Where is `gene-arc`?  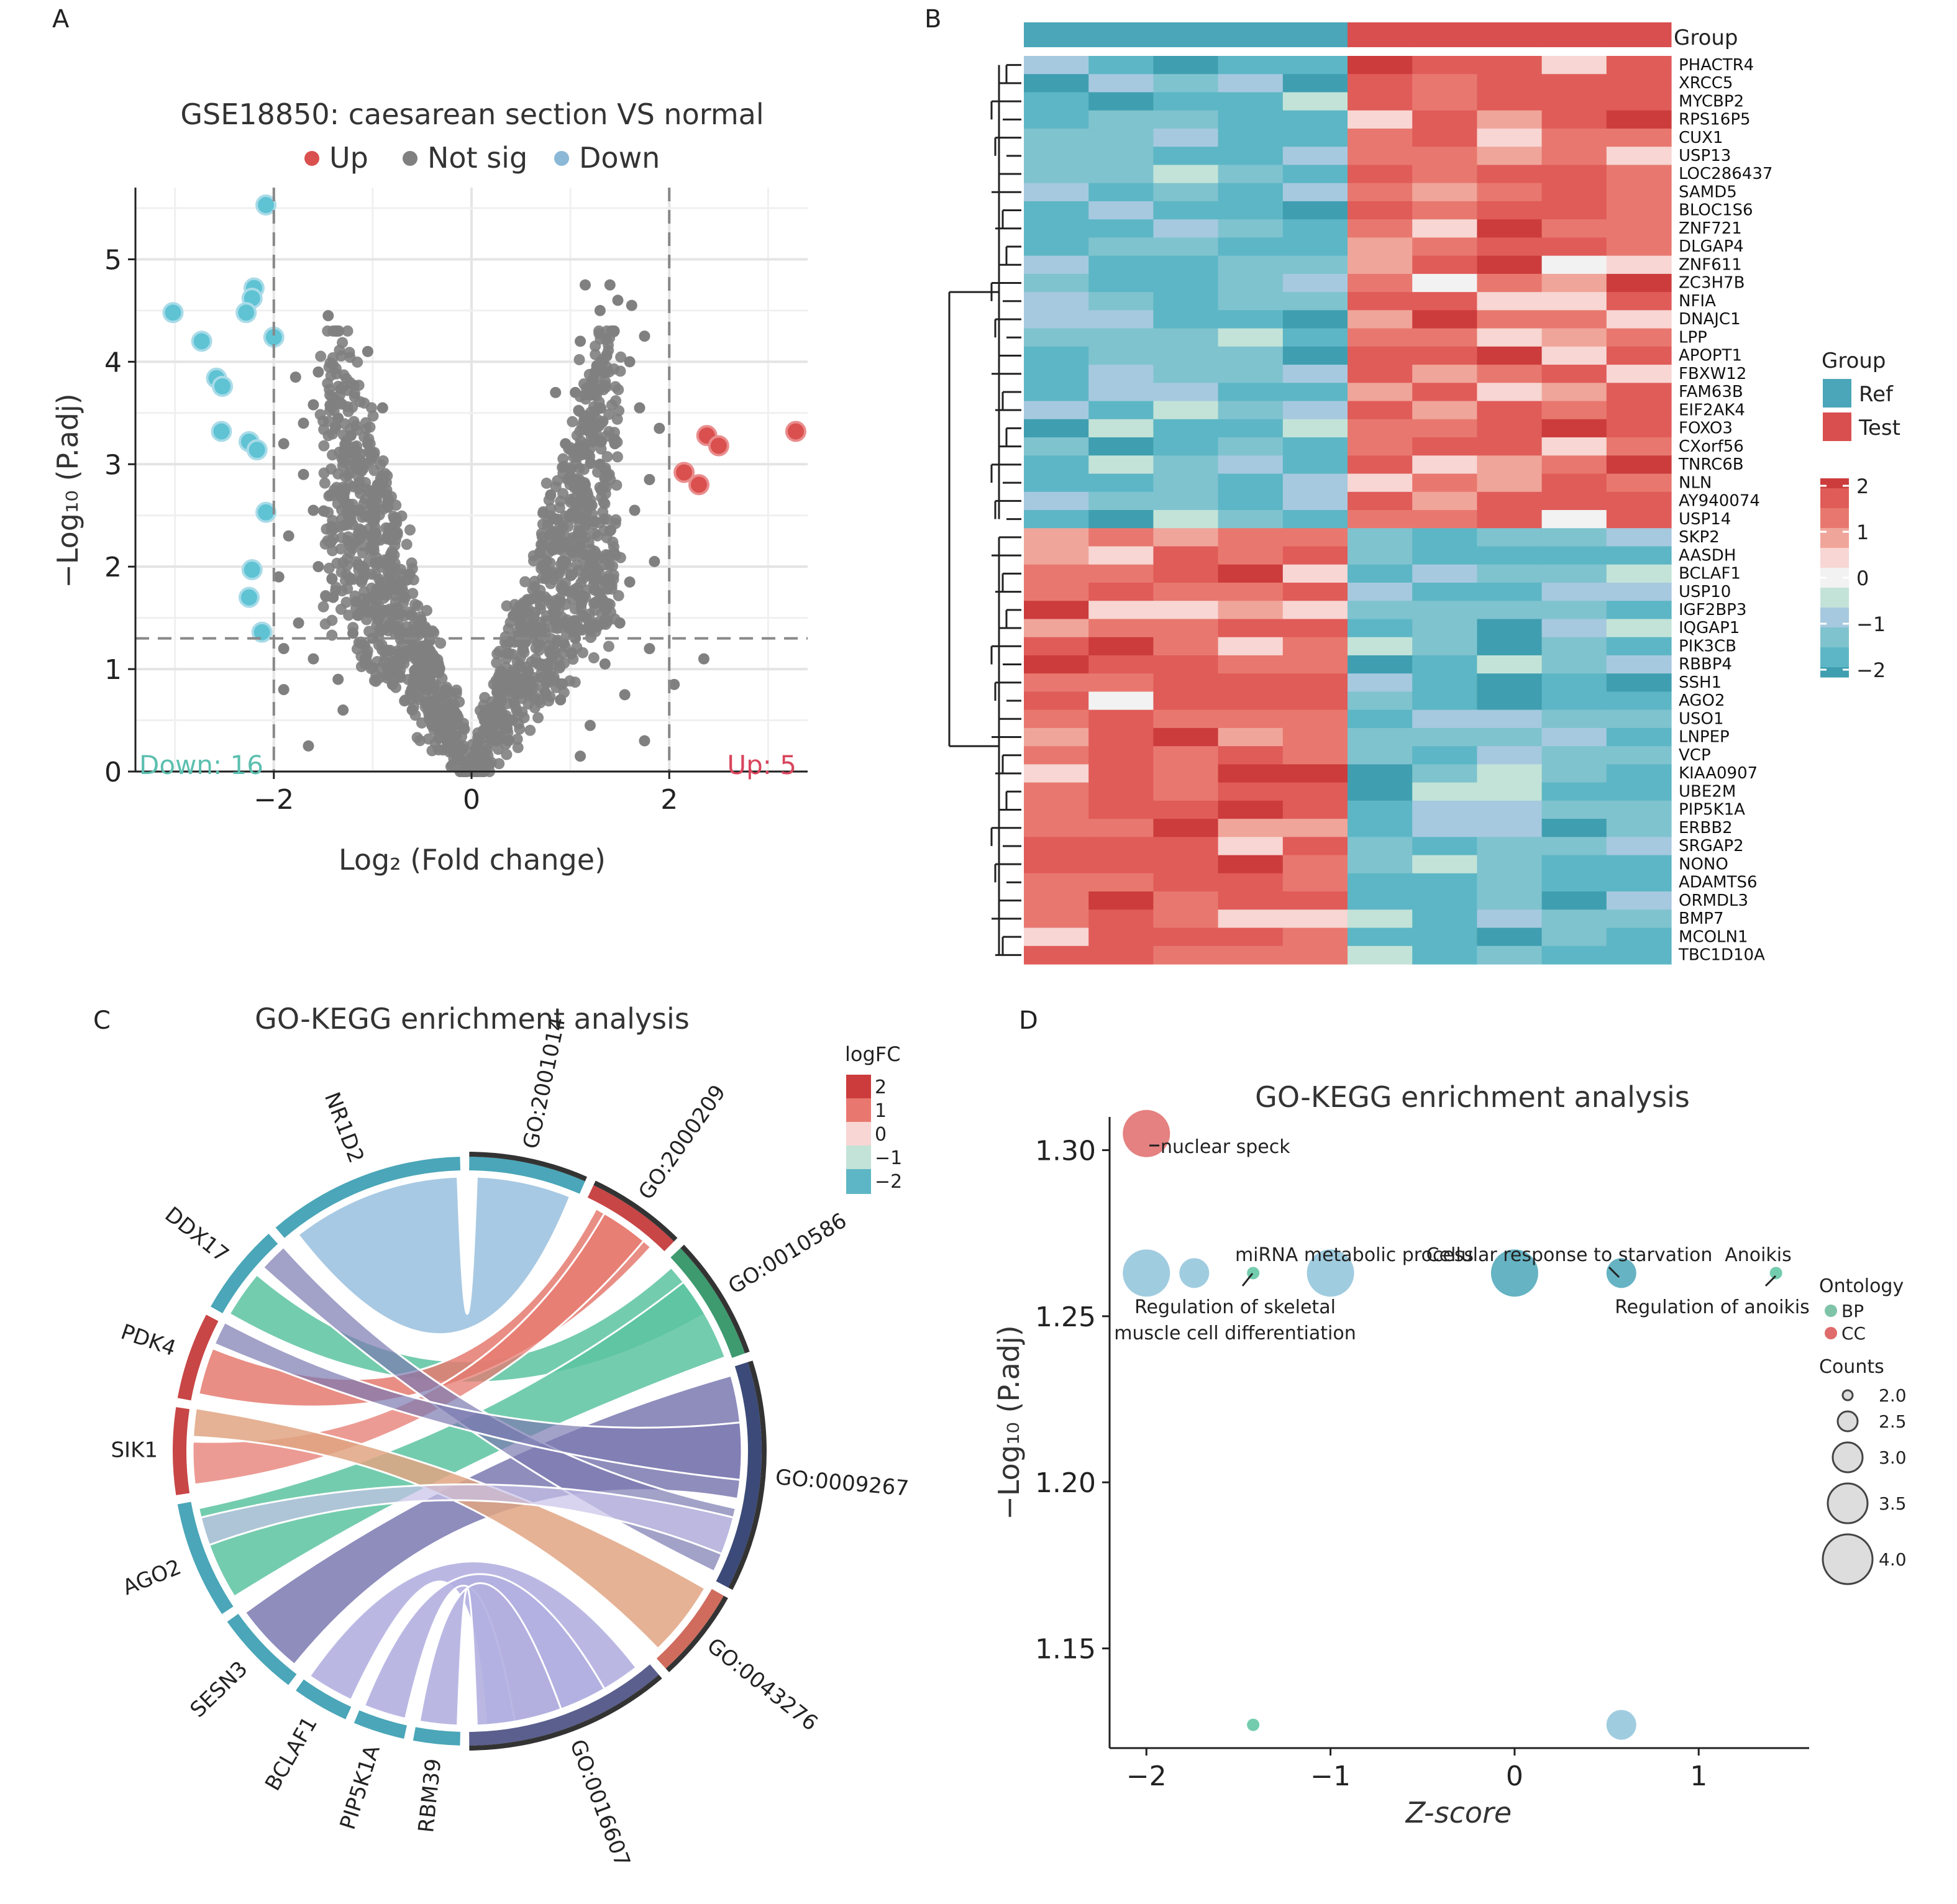 gene-arc is located at coordinates (182, 1451).